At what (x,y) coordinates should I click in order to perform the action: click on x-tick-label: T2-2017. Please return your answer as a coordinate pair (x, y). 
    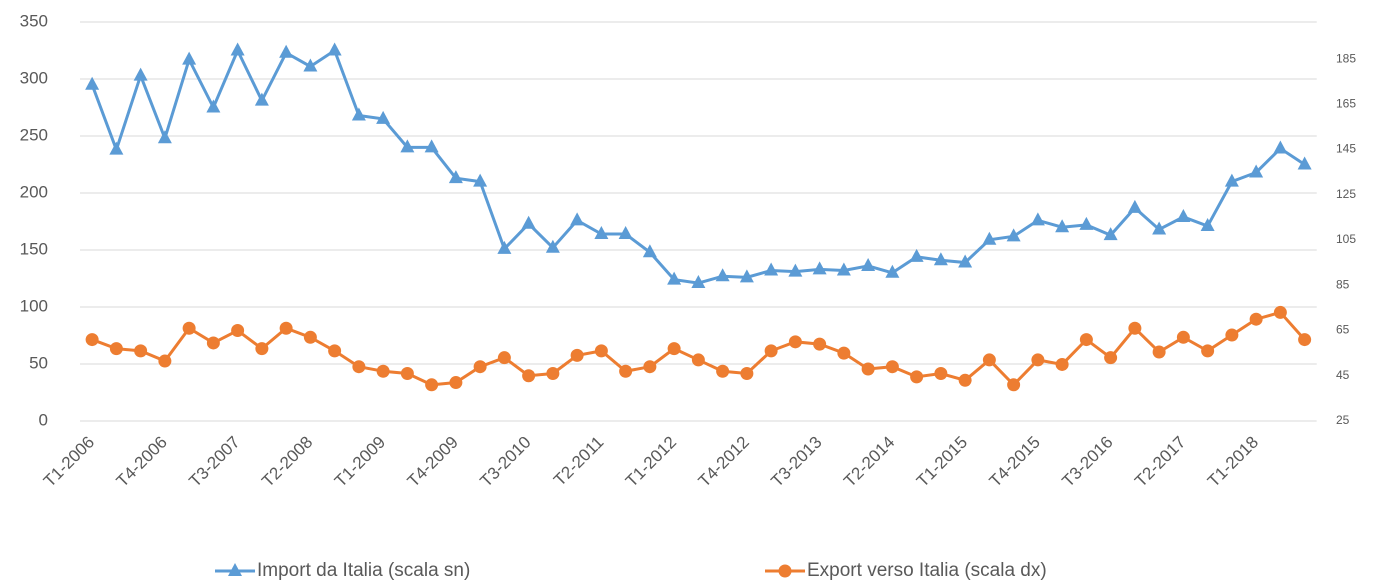
    Looking at the image, I should click on (1160, 462).